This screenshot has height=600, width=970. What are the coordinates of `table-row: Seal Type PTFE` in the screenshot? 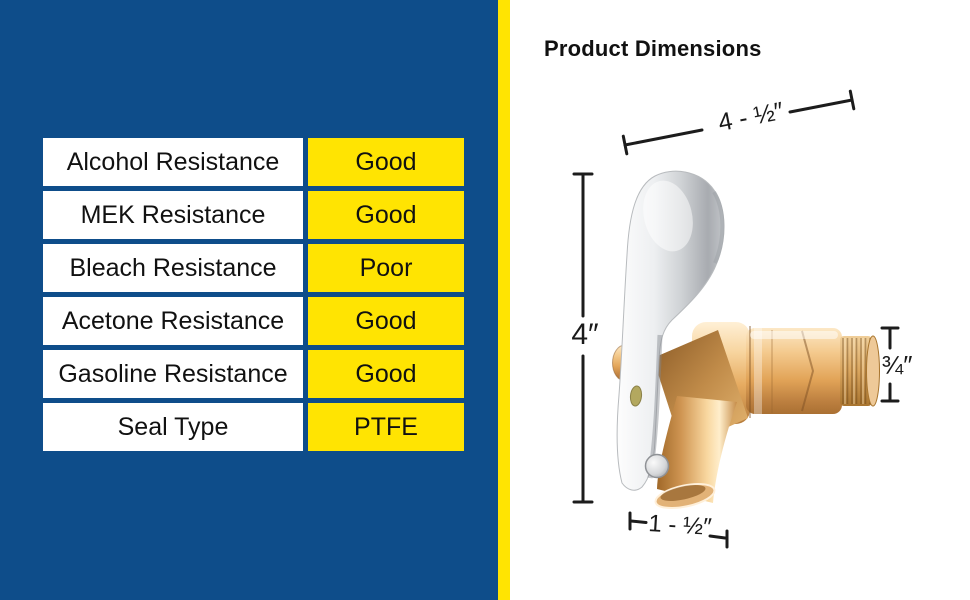 It's located at (253, 427).